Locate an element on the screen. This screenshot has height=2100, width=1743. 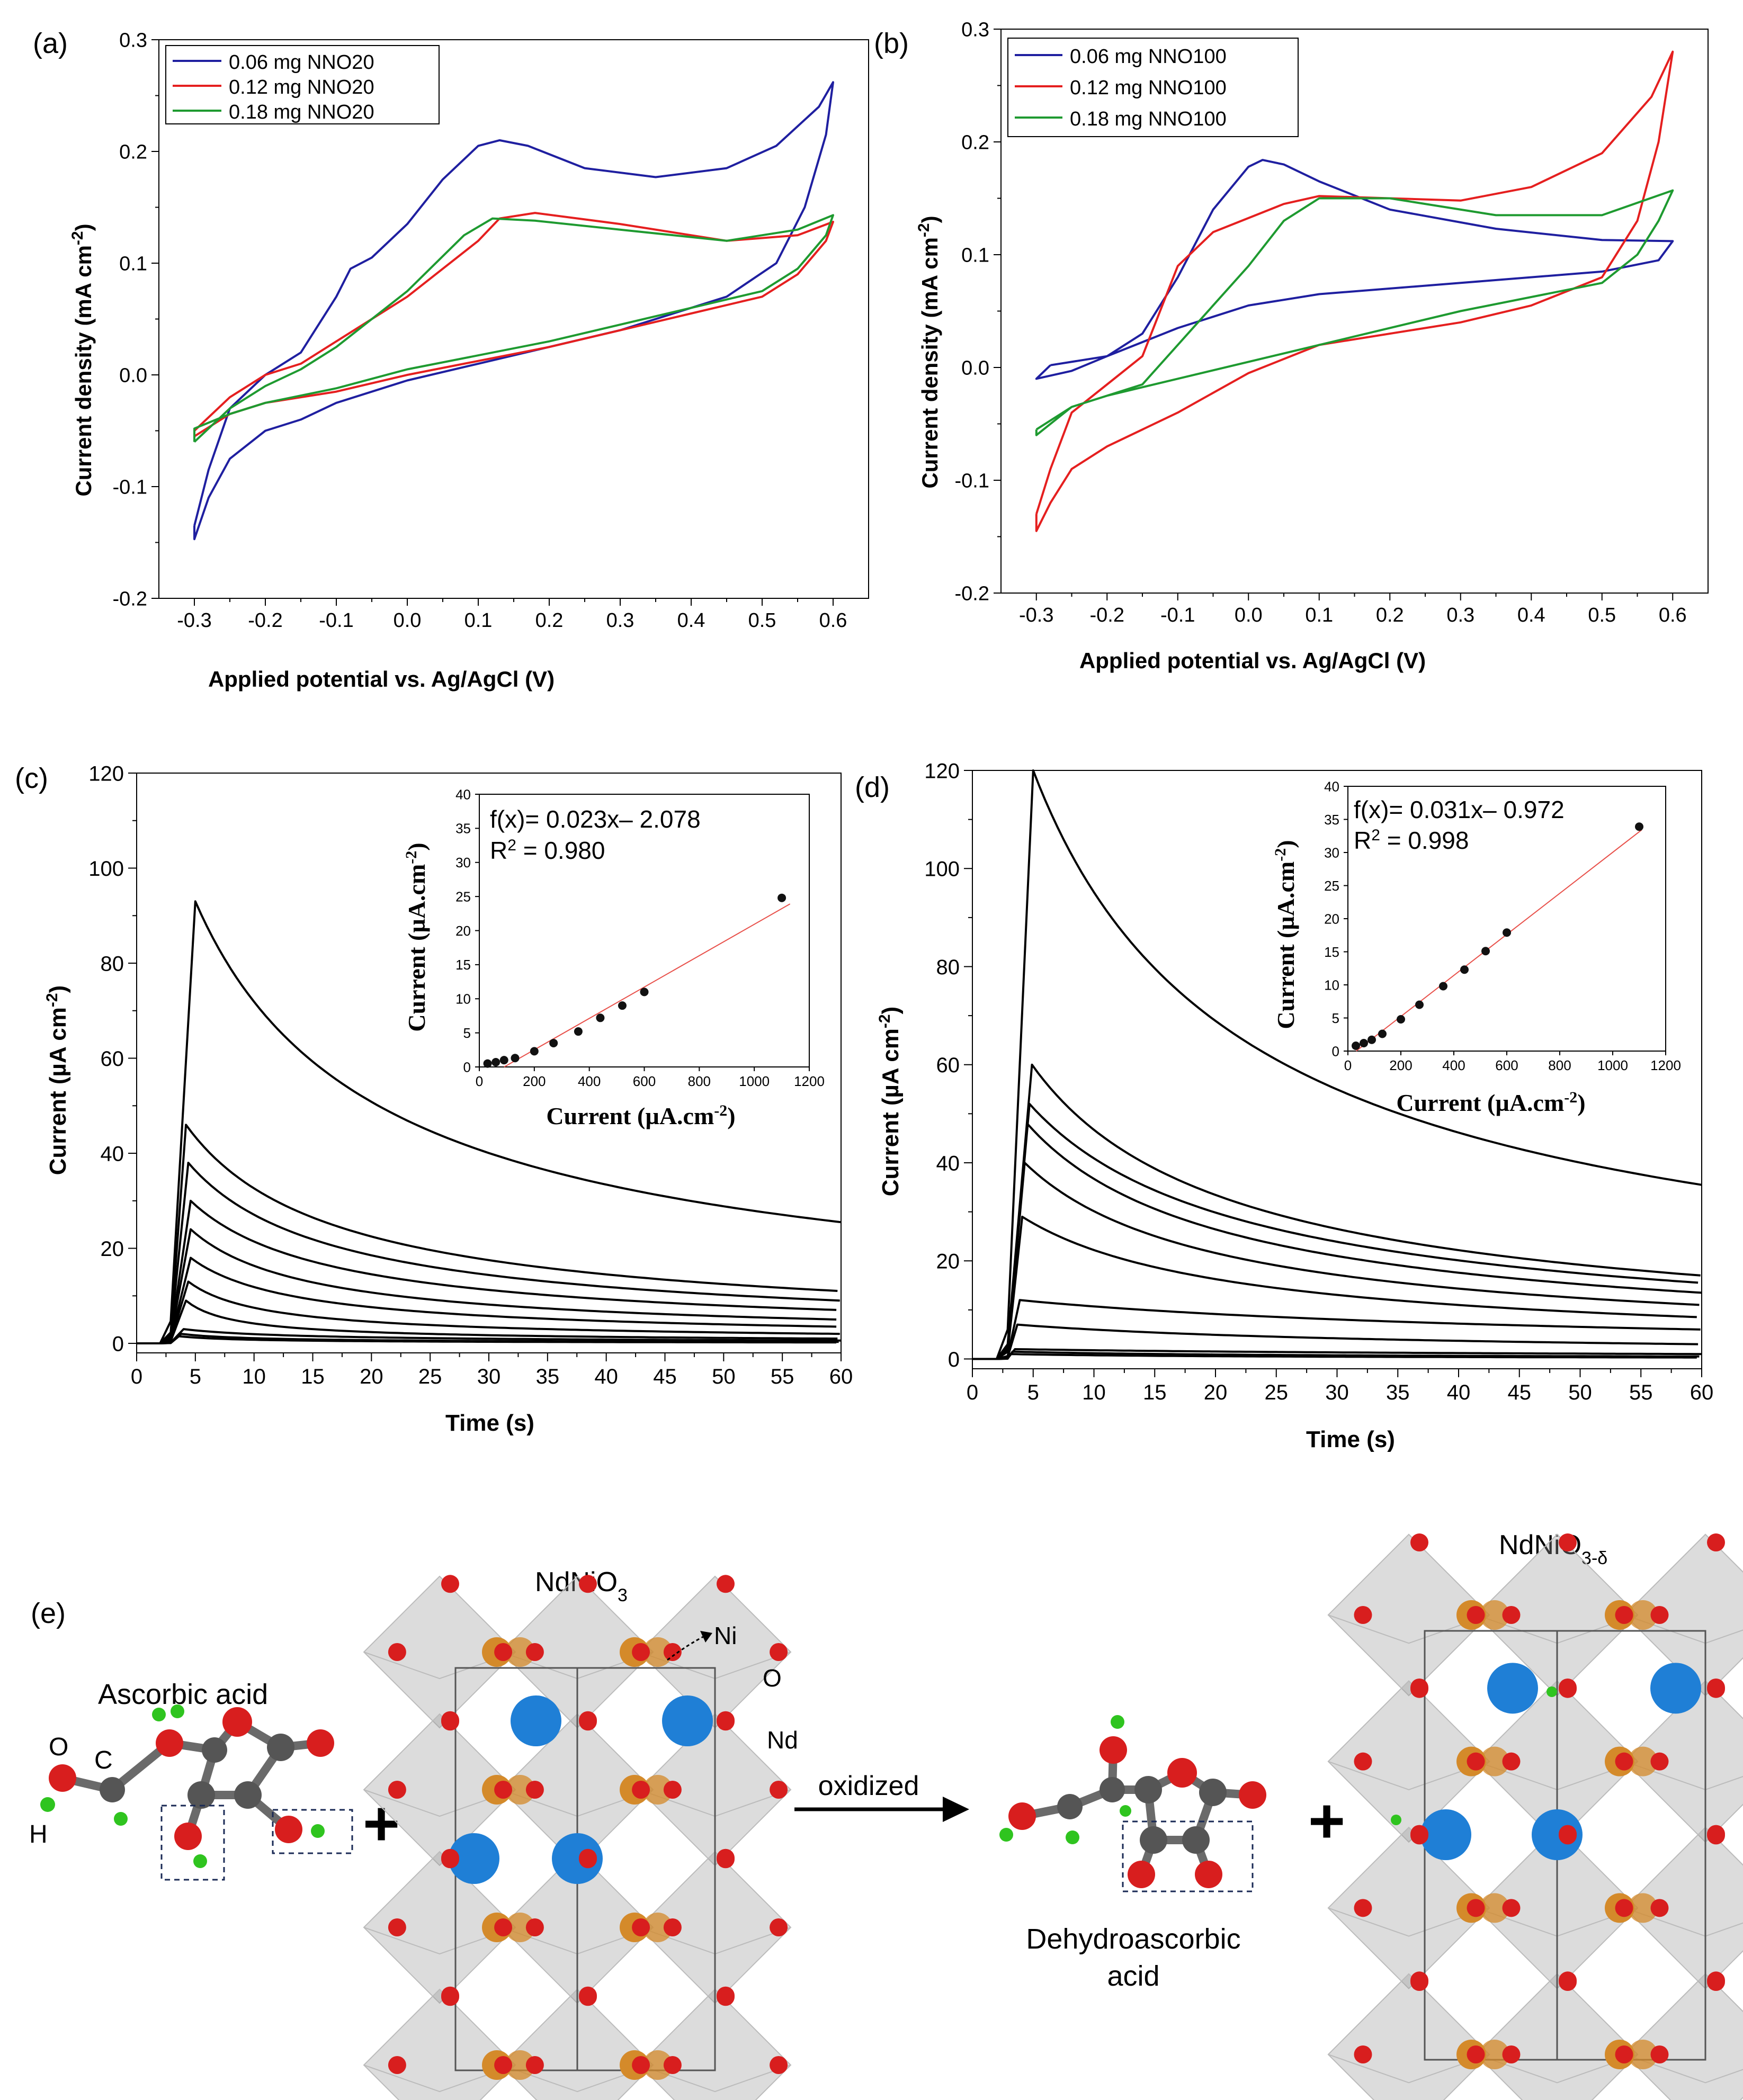
inset-background is located at coordinates (644, 930).